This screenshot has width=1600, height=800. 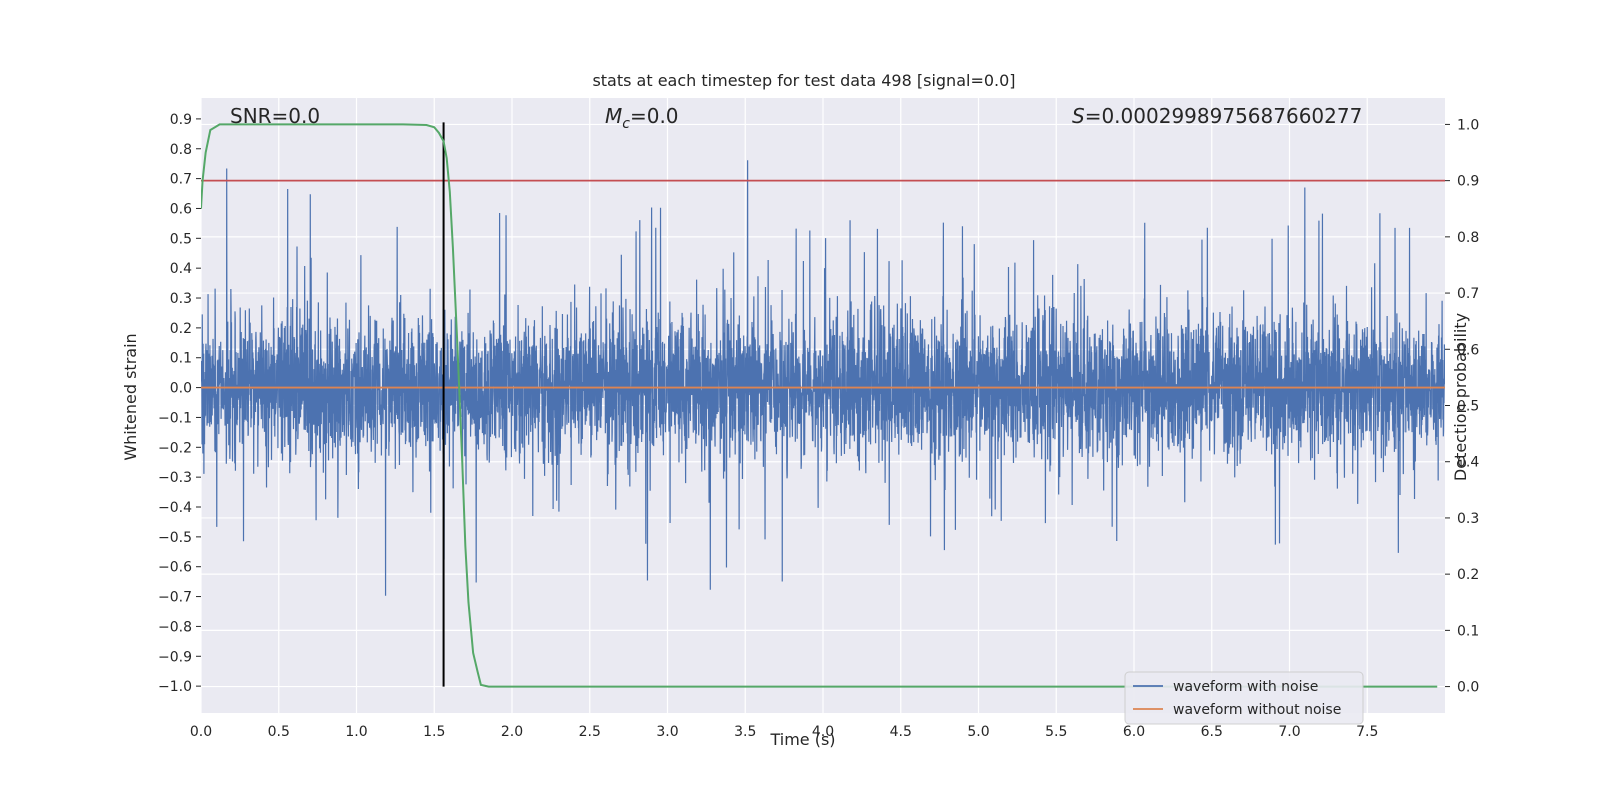 I want to click on y-left-tick-label: −0.4, so click(x=175, y=508).